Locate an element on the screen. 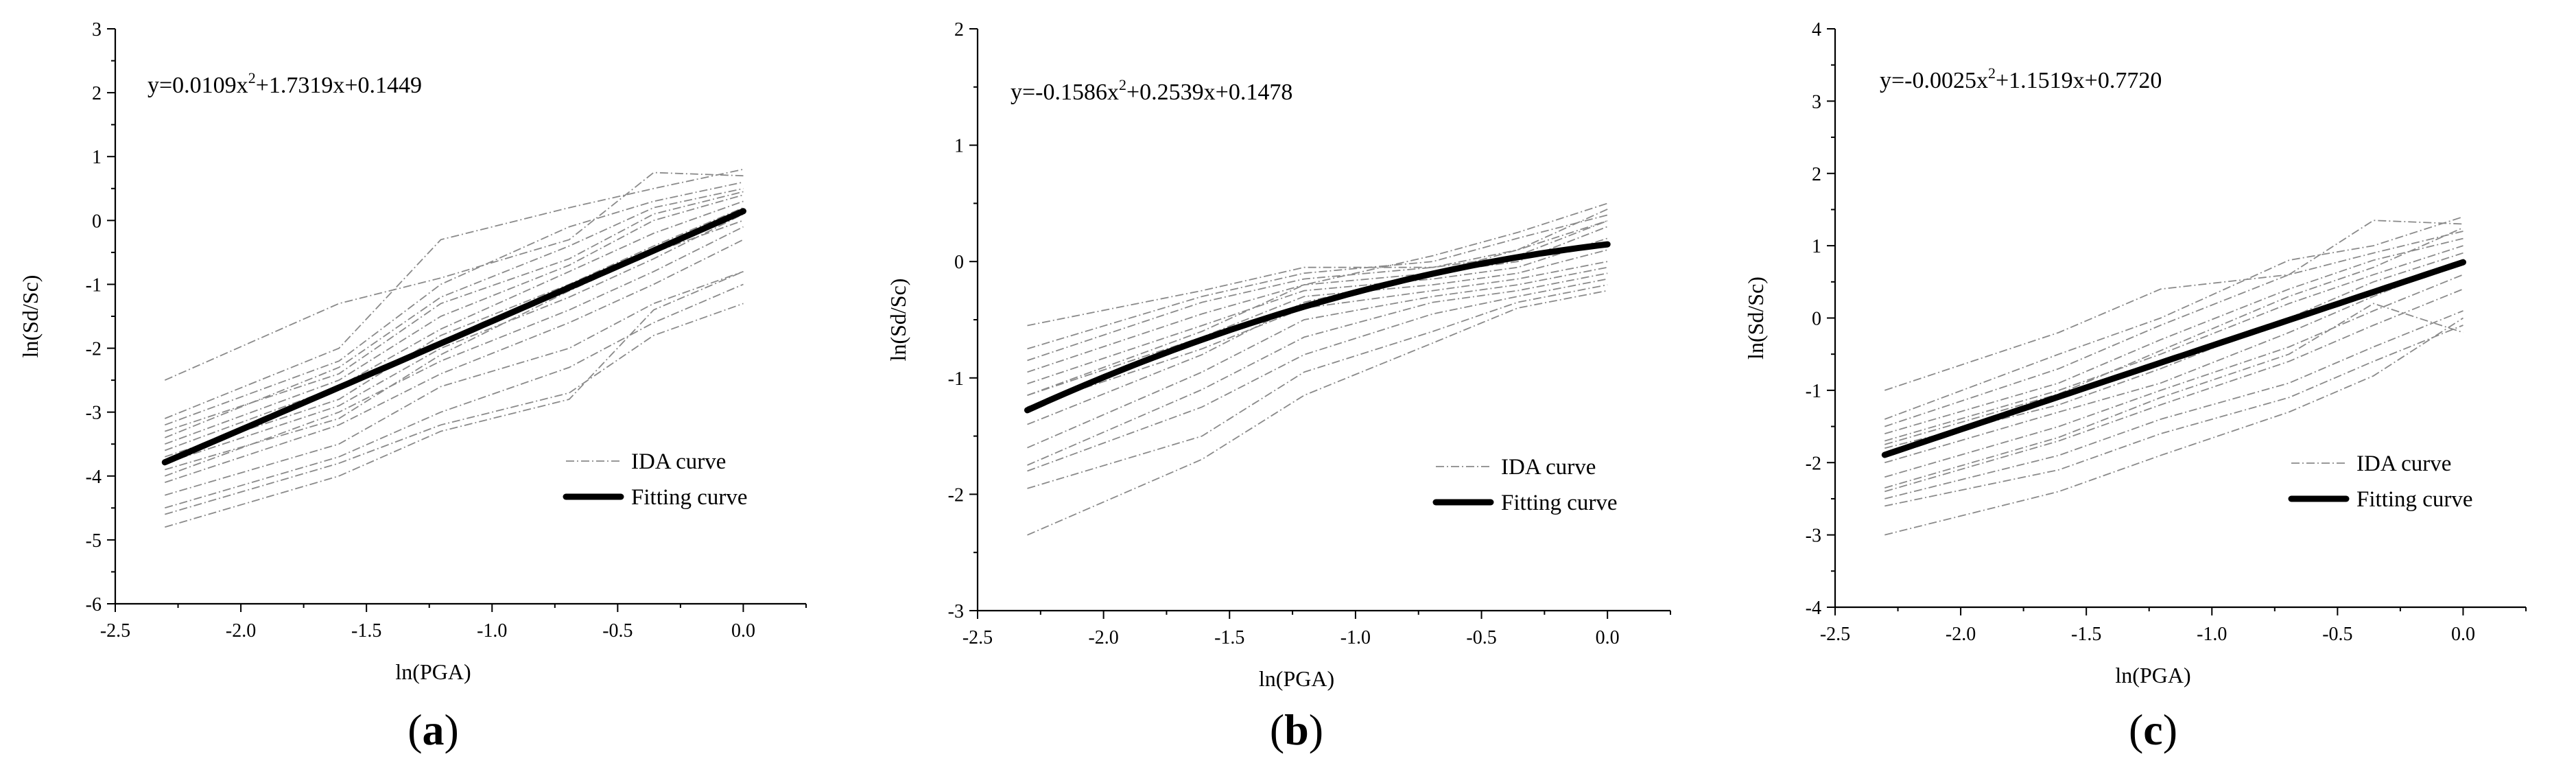  legend-ida-label: IDA curve is located at coordinates (678, 461).